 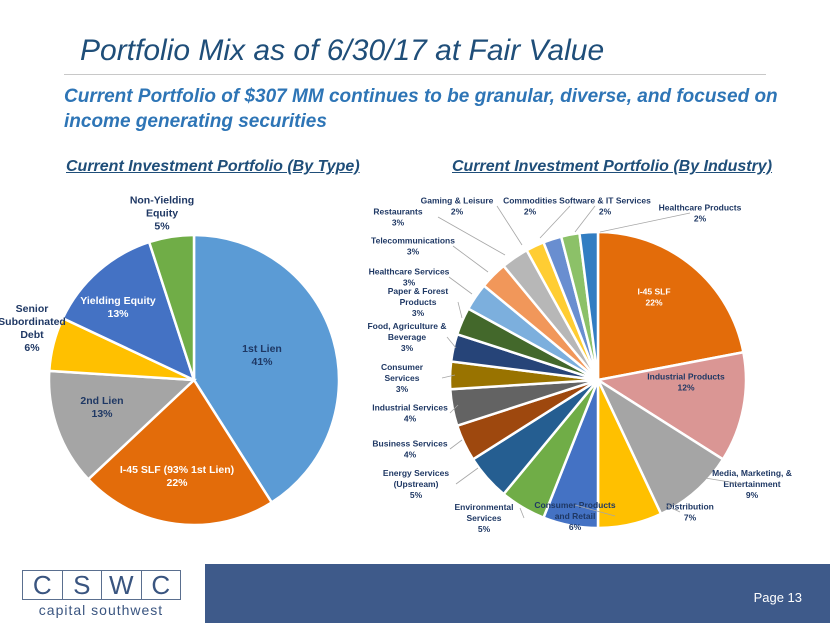 I want to click on industry-slice-i-45-slf, so click(x=670, y=306).